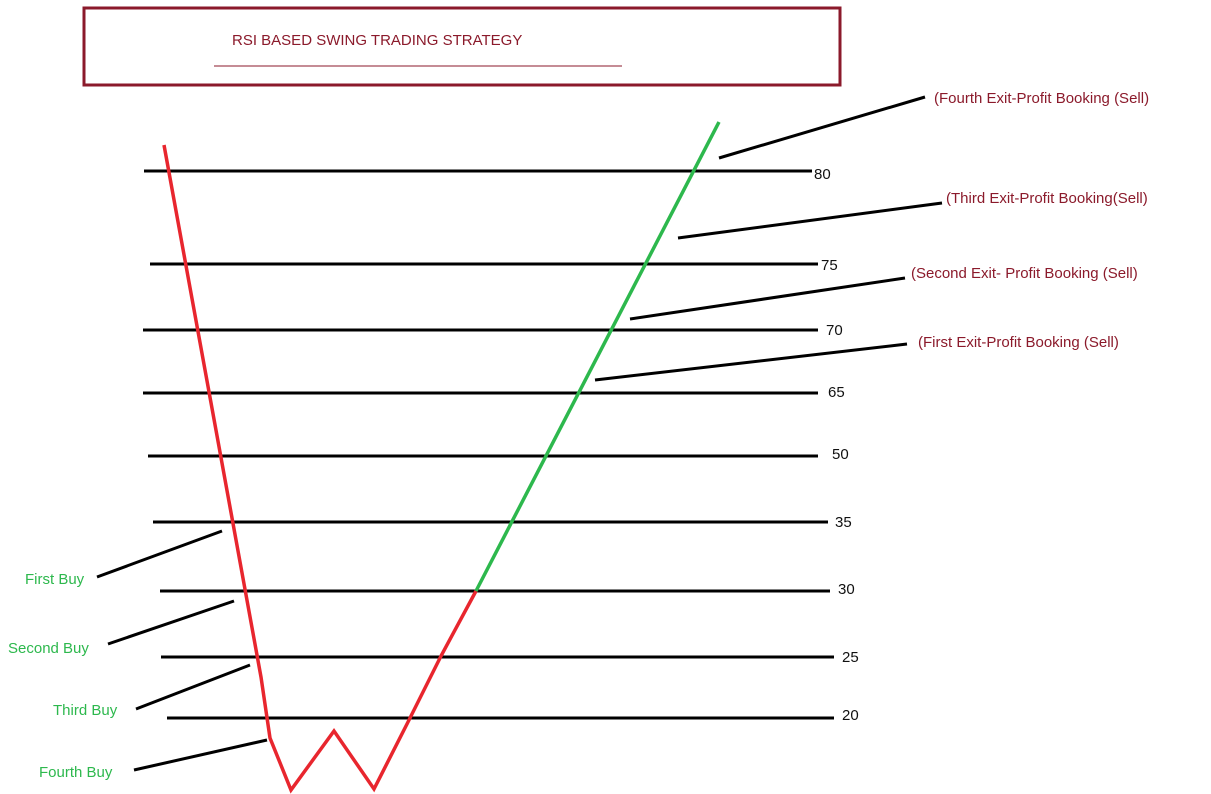 The image size is (1211, 794). What do you see at coordinates (843, 522) in the screenshot?
I see `level-label-35: 35` at bounding box center [843, 522].